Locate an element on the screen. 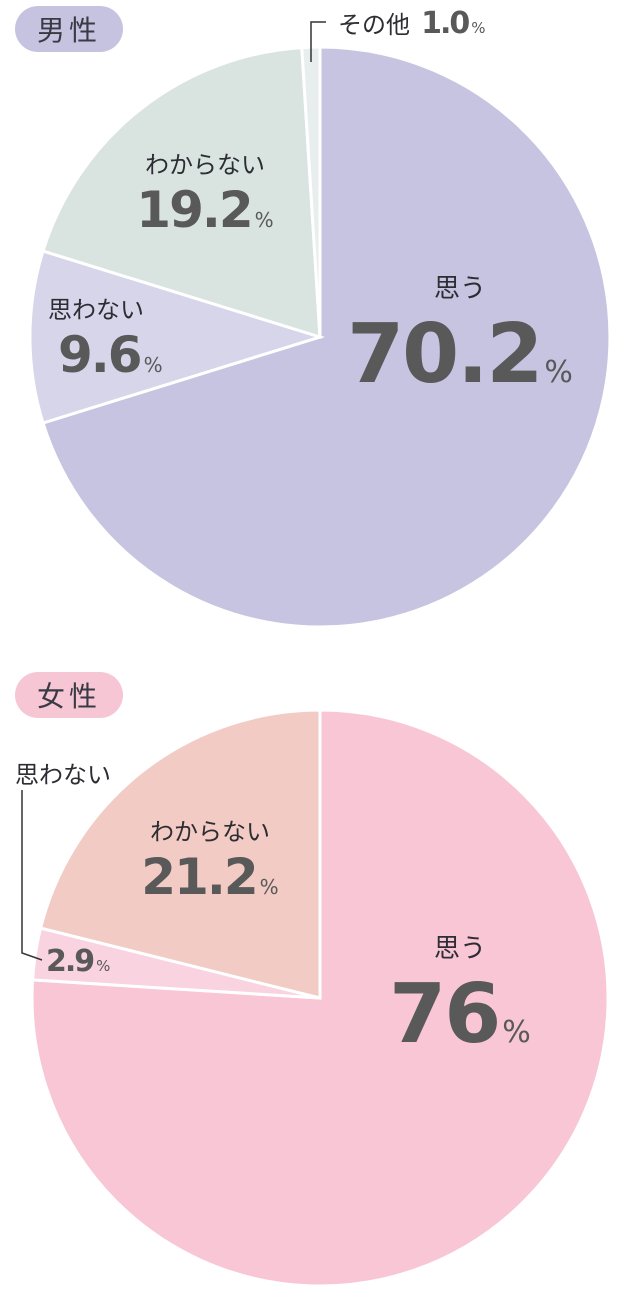 Image resolution: width=640 pixels, height=1295 pixels. female-omowanai-leader-line is located at coordinates (32, 875).